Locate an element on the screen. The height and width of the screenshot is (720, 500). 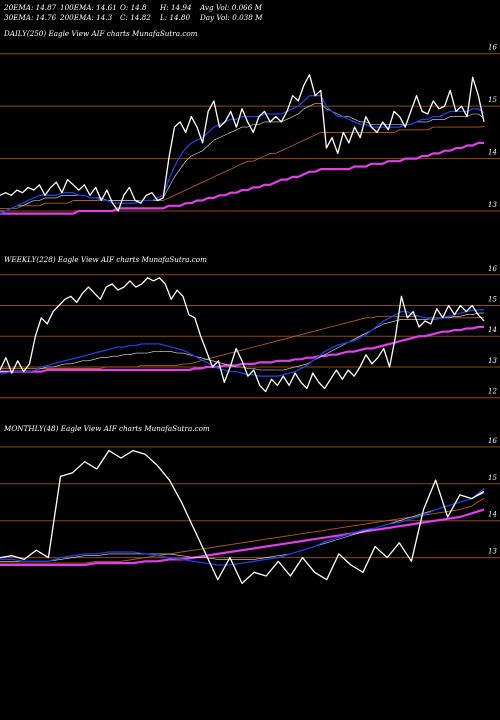
weekly-ema-200-line is located at coordinates (242, 349).